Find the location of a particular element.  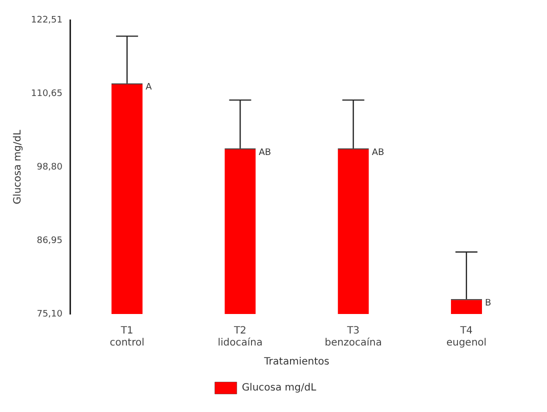

y-tick-label: 122,51 is located at coordinates (46, 20).